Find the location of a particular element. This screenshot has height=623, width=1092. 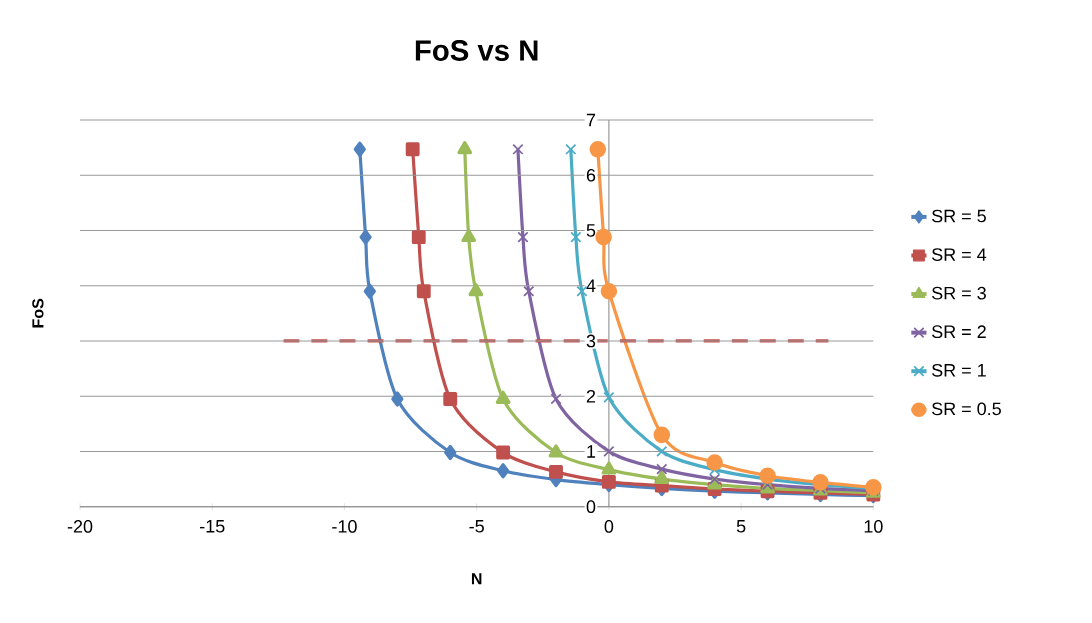

legend-label: SR = 3 is located at coordinates (958, 293).